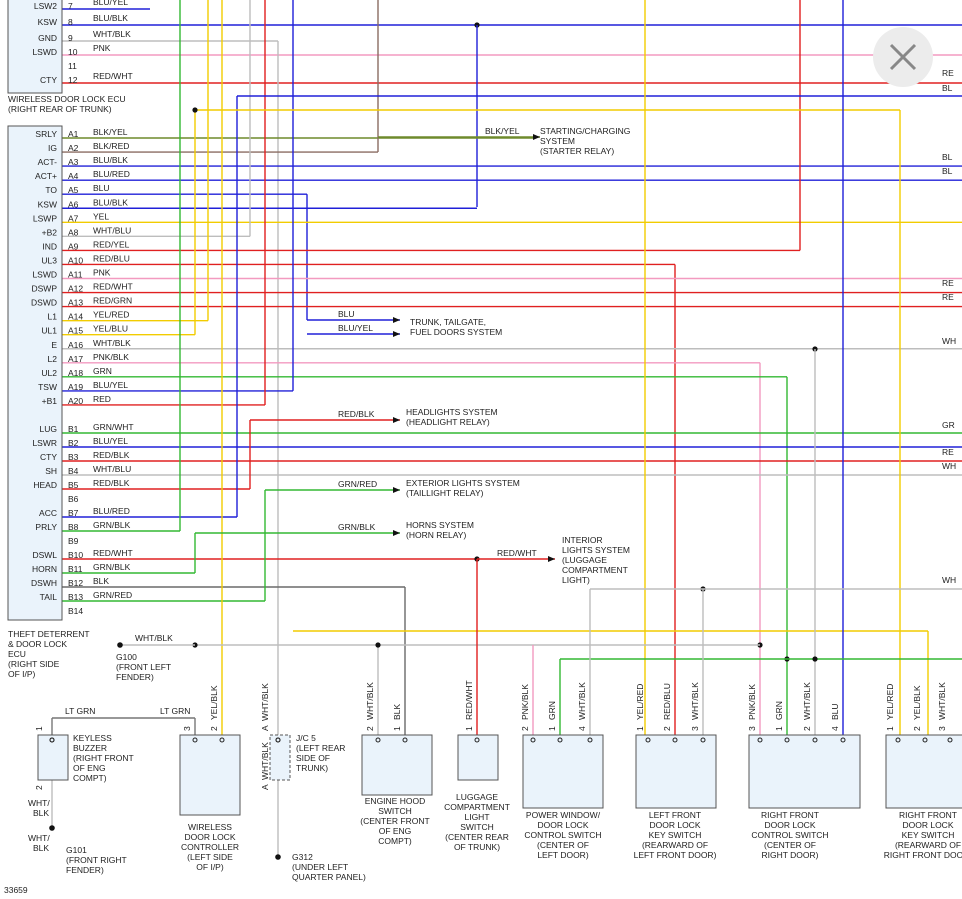 Image resolution: width=962 pixels, height=899 pixels. Describe the element at coordinates (949, 341) in the screenshot. I see `edge-label: WH` at that location.